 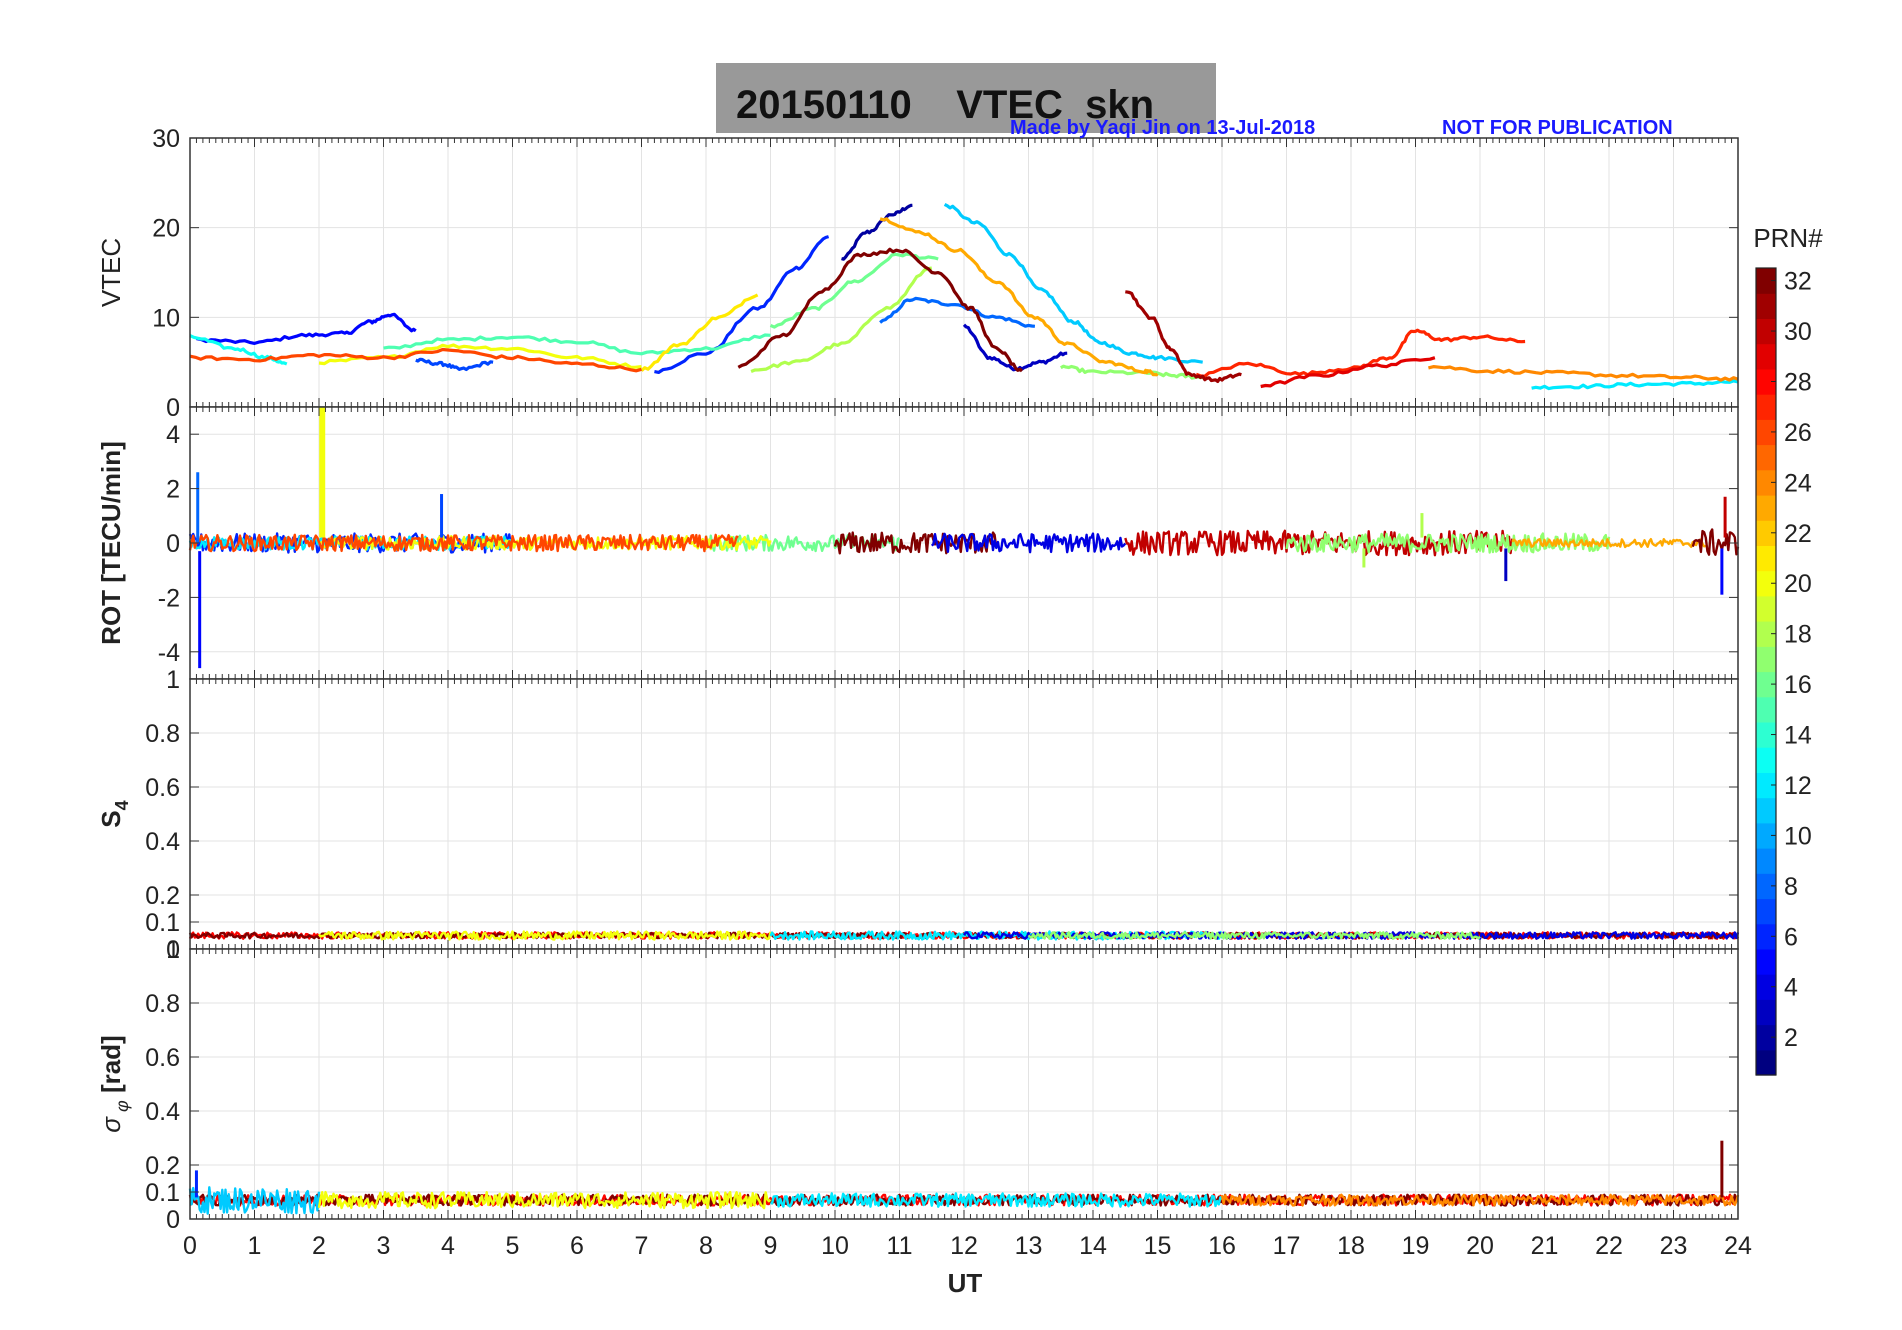 I want to click on x-axis-label: UT, so click(x=965, y=1283).